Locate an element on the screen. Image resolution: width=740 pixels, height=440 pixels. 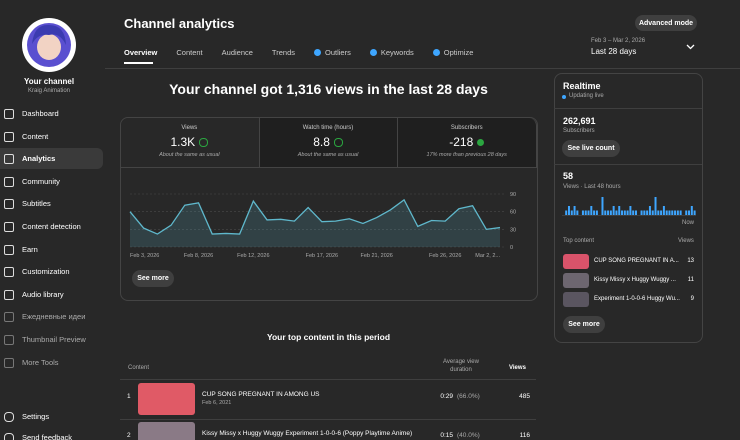
duration: 0:29 is located at coordinates (446, 396).